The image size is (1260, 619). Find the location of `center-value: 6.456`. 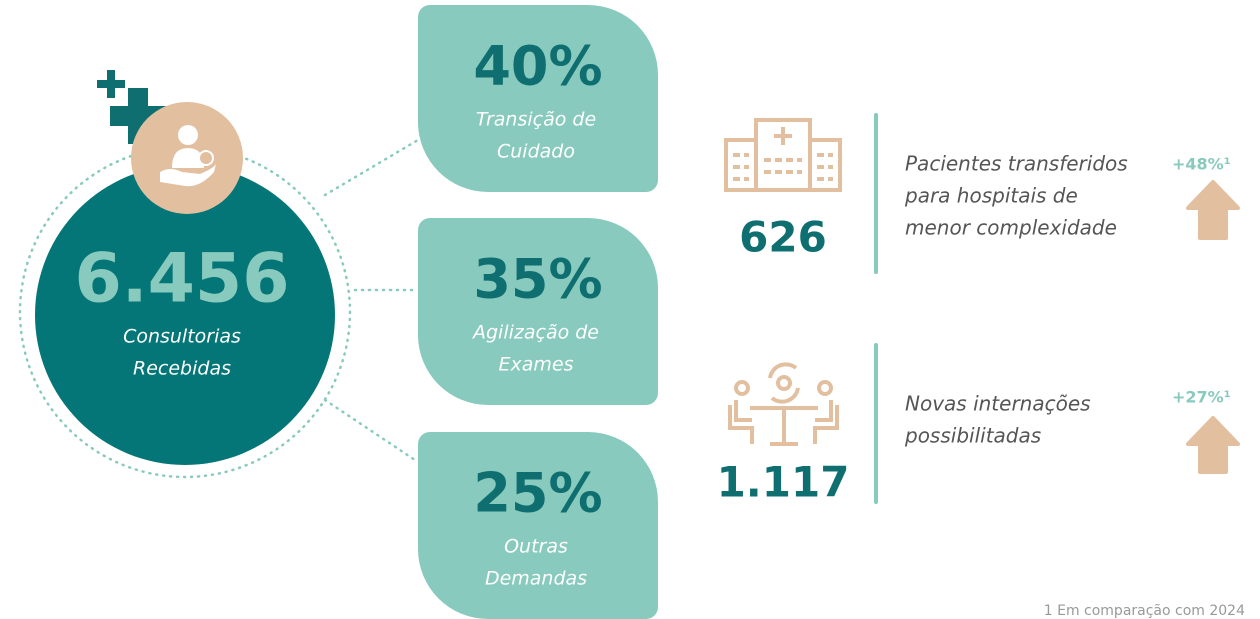

center-value: 6.456 is located at coordinates (181, 279).